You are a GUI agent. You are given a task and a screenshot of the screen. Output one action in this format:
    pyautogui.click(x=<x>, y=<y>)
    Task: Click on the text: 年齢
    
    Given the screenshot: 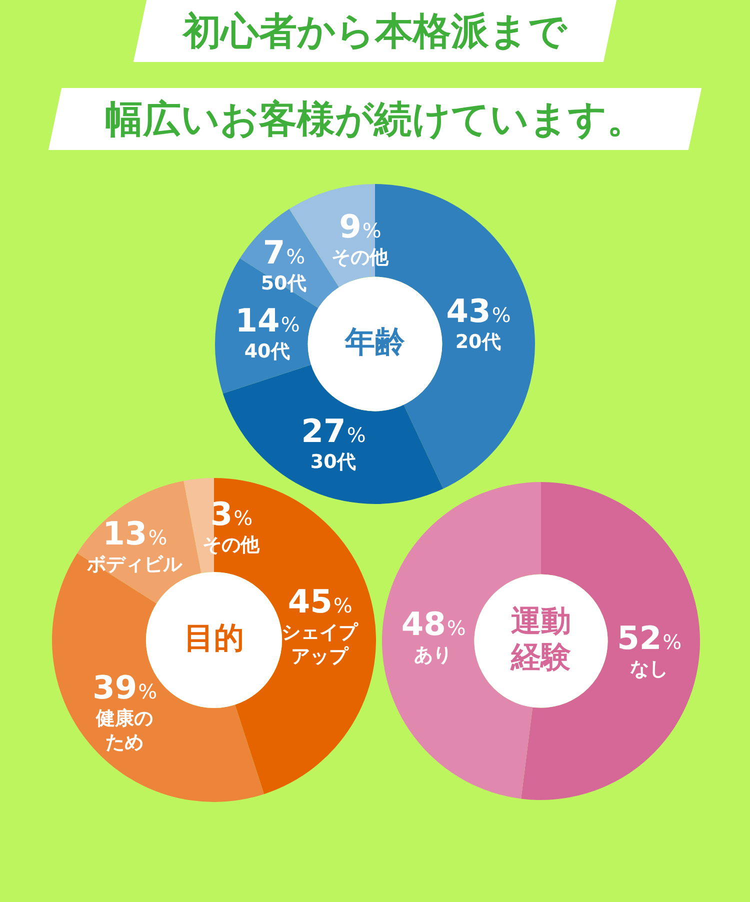 What is the action you would take?
    pyautogui.click(x=374, y=342)
    